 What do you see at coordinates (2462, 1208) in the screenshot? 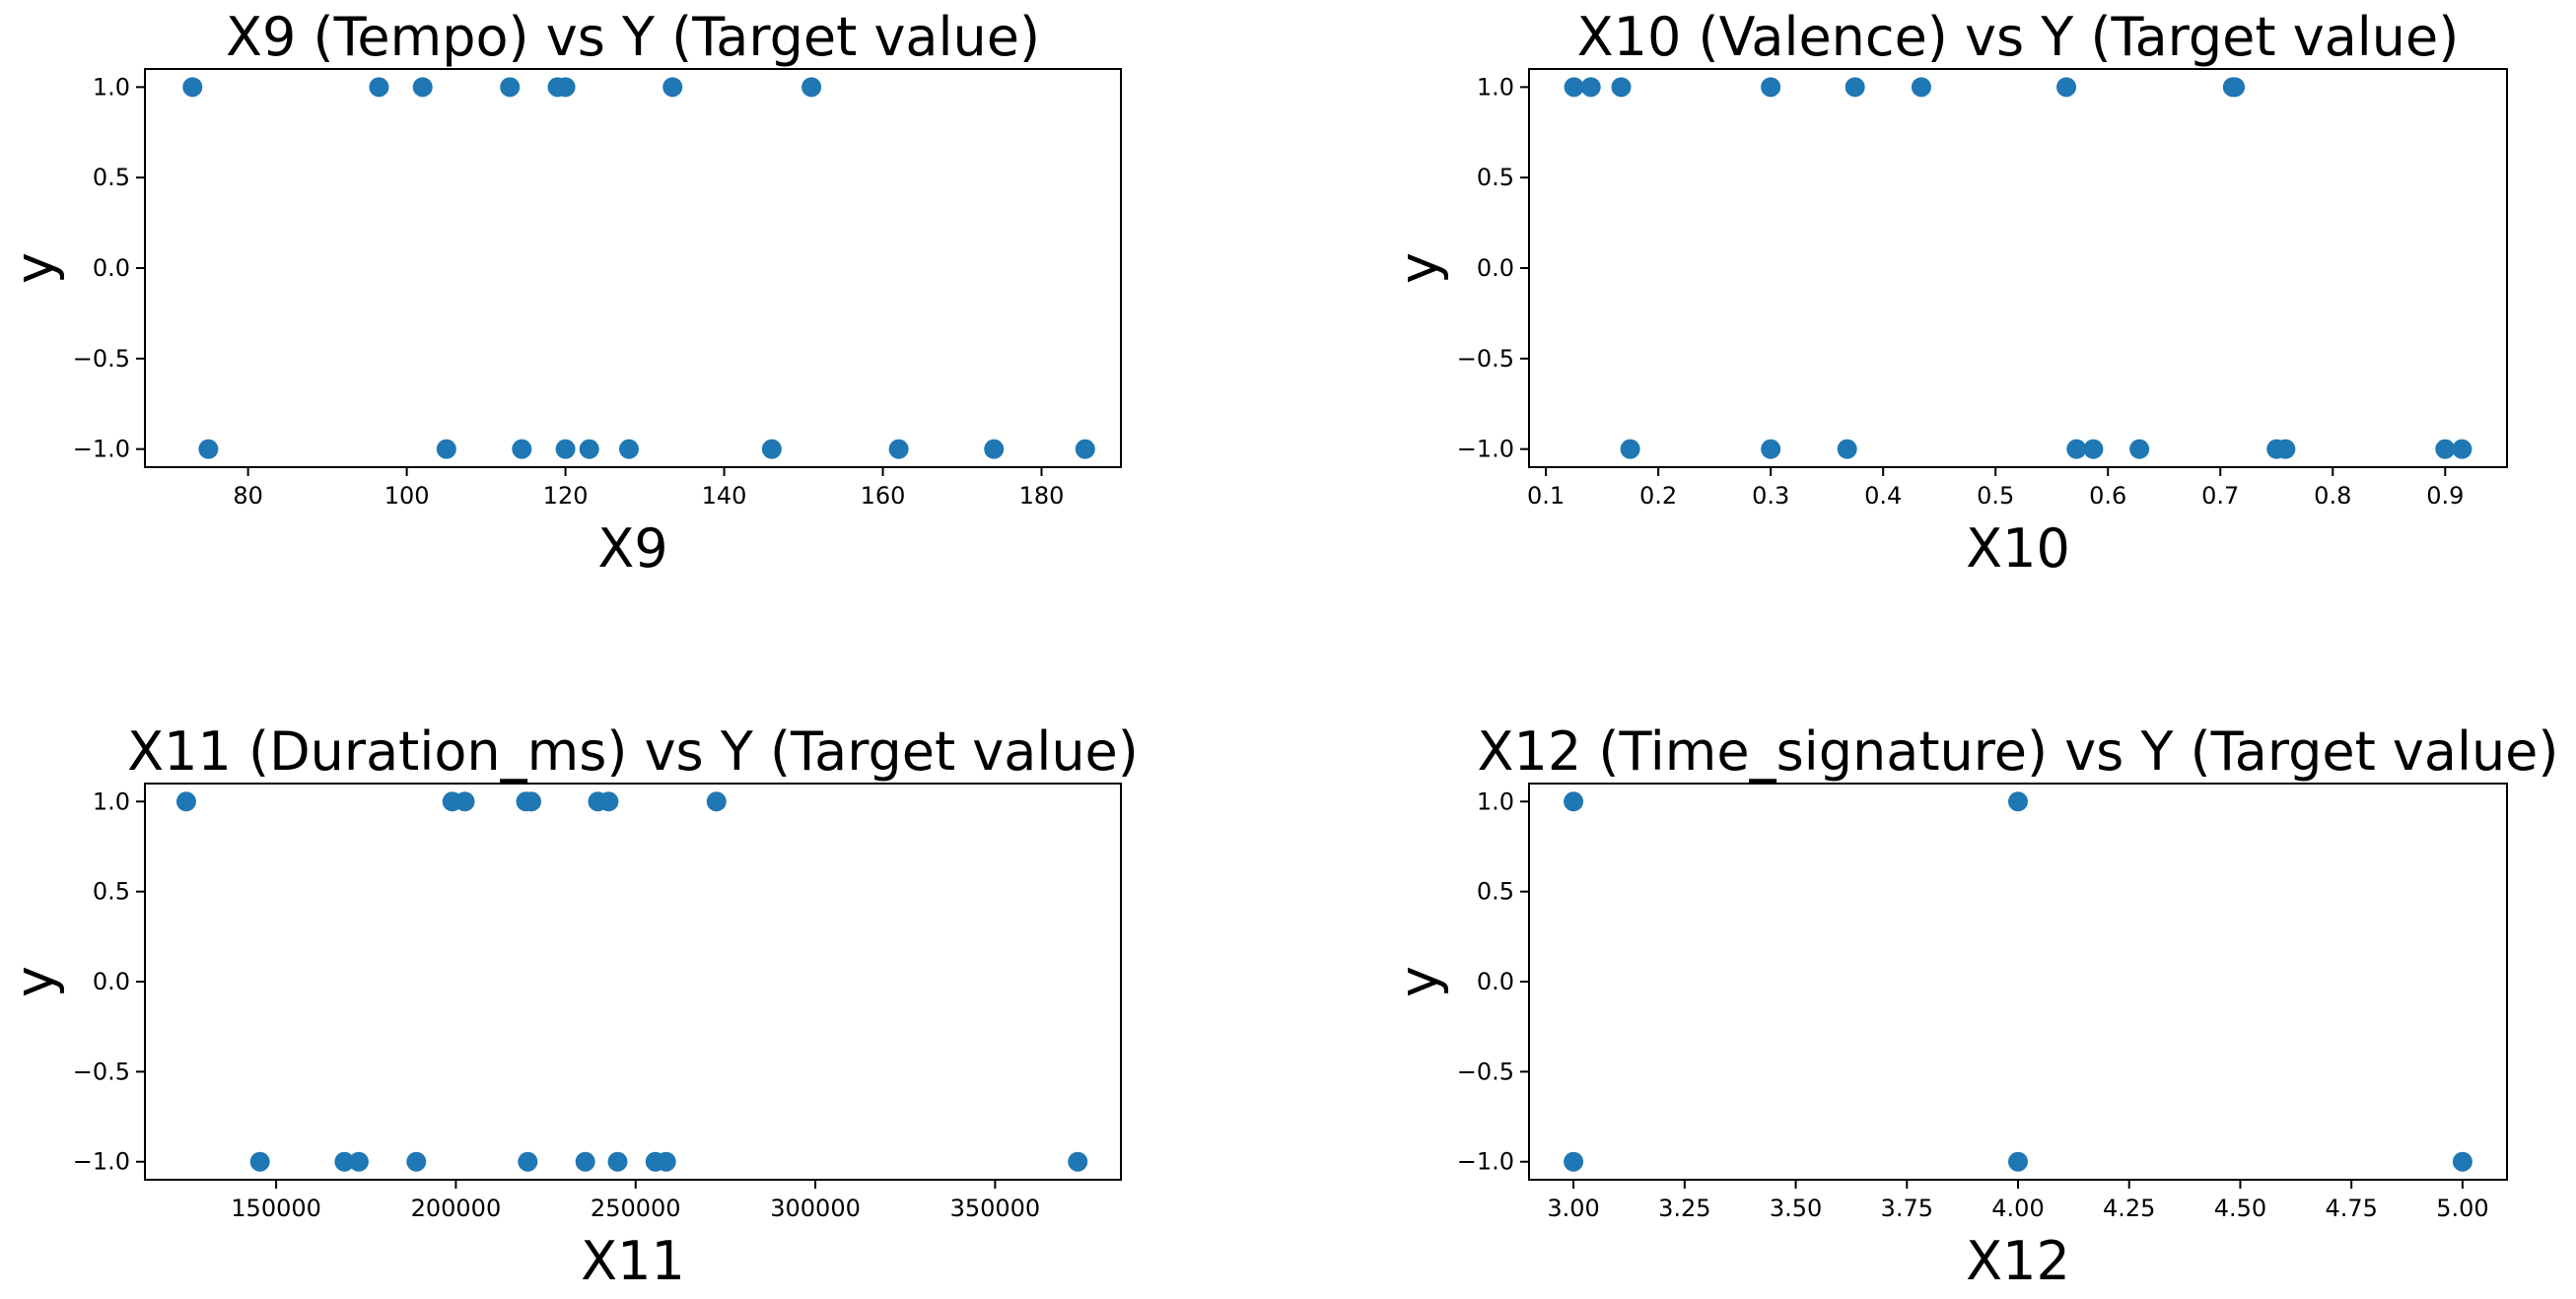
I see `x-tick-label: 5.00` at bounding box center [2462, 1208].